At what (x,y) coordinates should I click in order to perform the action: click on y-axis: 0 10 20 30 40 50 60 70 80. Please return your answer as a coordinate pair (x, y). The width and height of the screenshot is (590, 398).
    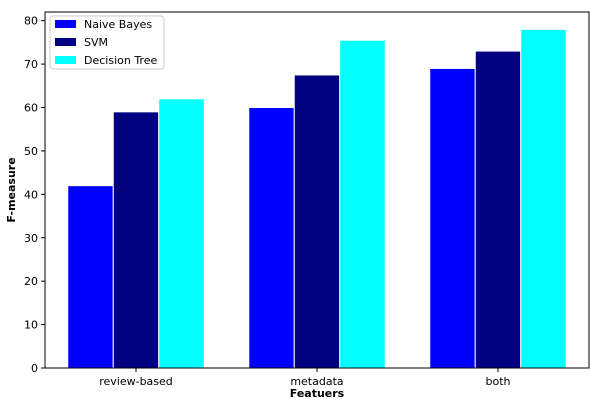
    Looking at the image, I should click on (34, 195).